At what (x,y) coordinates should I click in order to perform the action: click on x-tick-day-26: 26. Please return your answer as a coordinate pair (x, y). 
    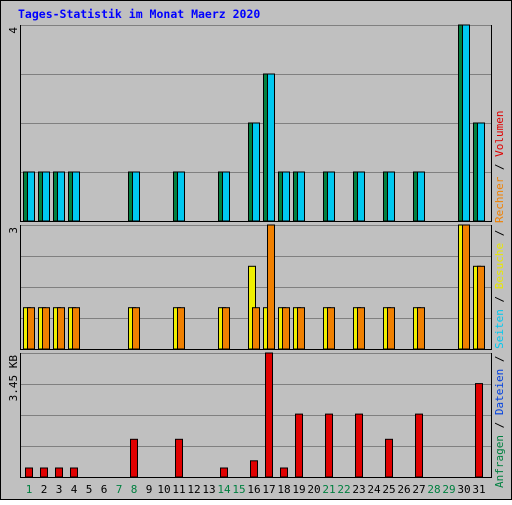
    Looking at the image, I should click on (403, 489).